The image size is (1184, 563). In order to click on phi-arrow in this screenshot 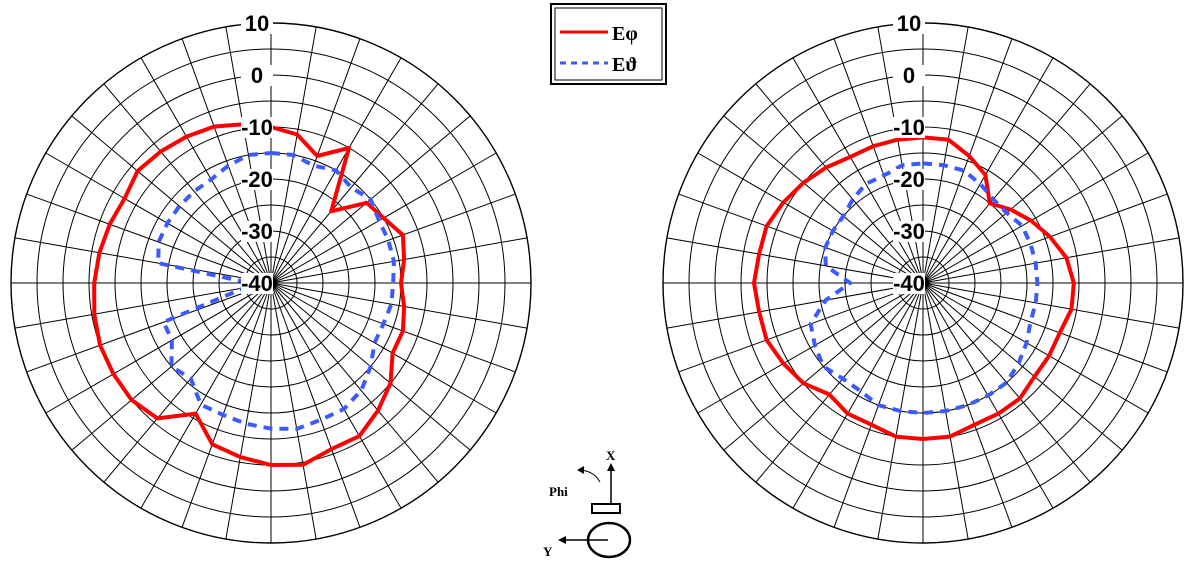, I will do `click(580, 470)`.